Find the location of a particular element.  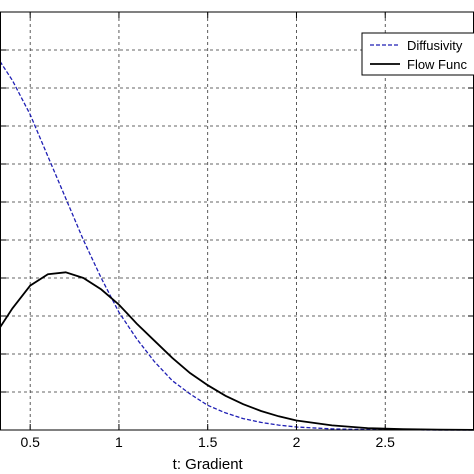

x-tick-labels: 0.5 1 1.5 2 2.5 is located at coordinates (207, 442).